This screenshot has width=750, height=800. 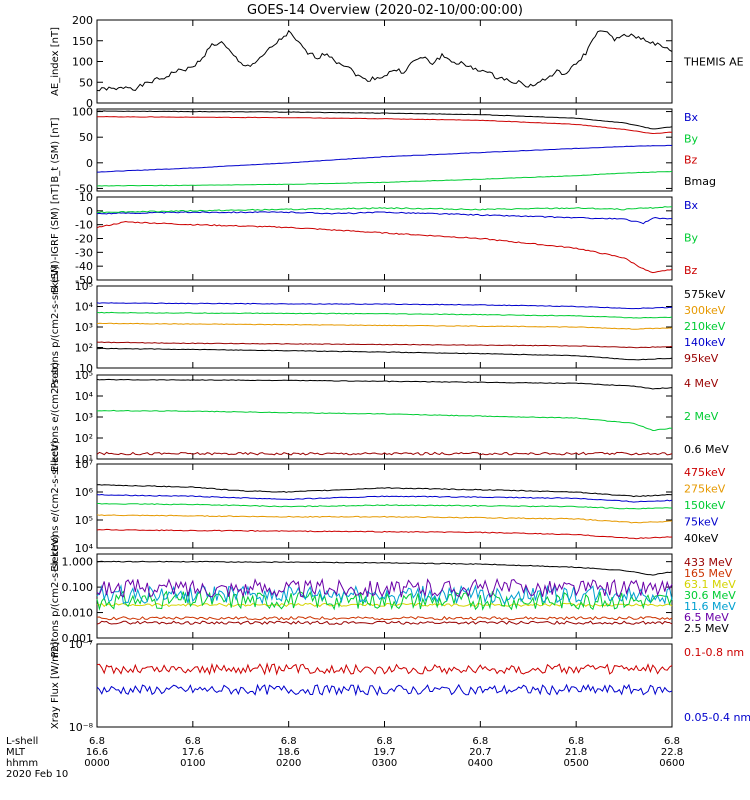 I want to click on footer-tick-label: 16.6, so click(x=97, y=752).